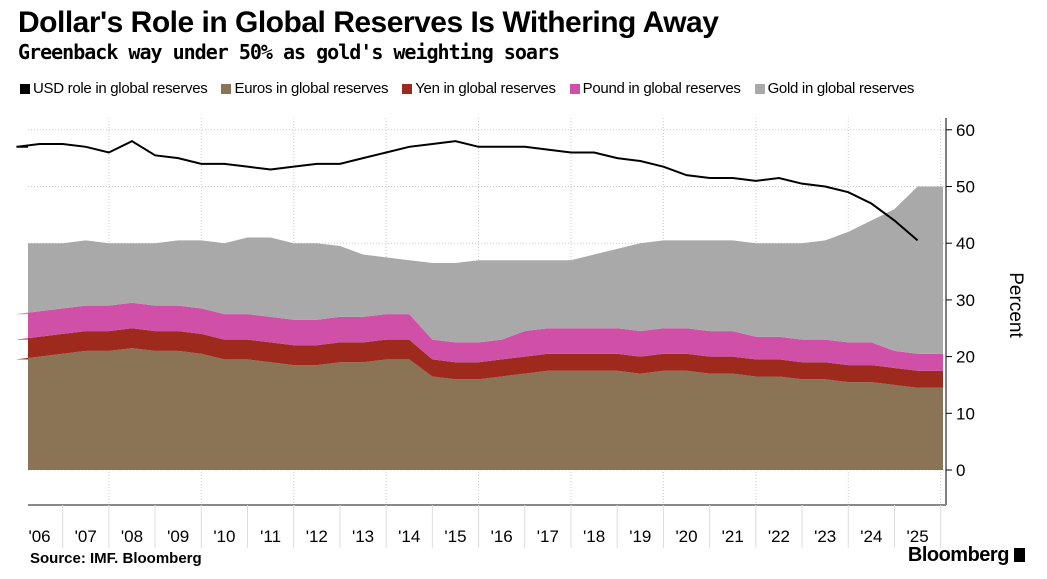 The width and height of the screenshot is (1047, 579). I want to click on x-tick-label: '07, so click(86, 536).